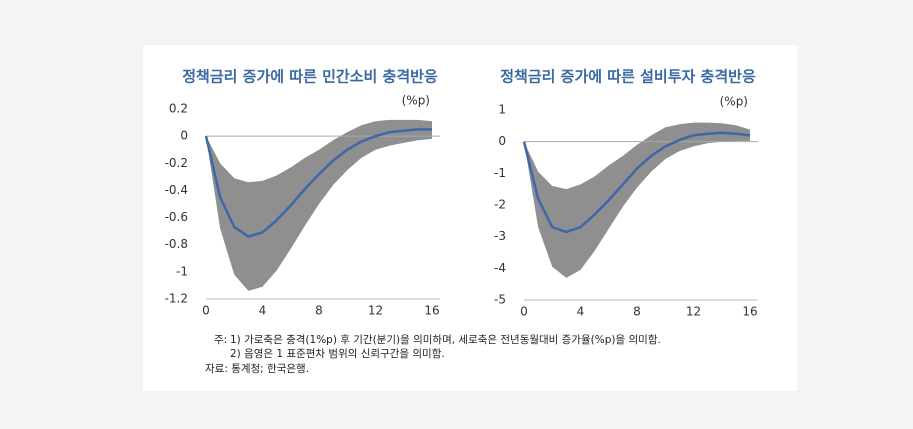 This screenshot has height=429, width=913. I want to click on y-tick-label: -4, so click(500, 268).